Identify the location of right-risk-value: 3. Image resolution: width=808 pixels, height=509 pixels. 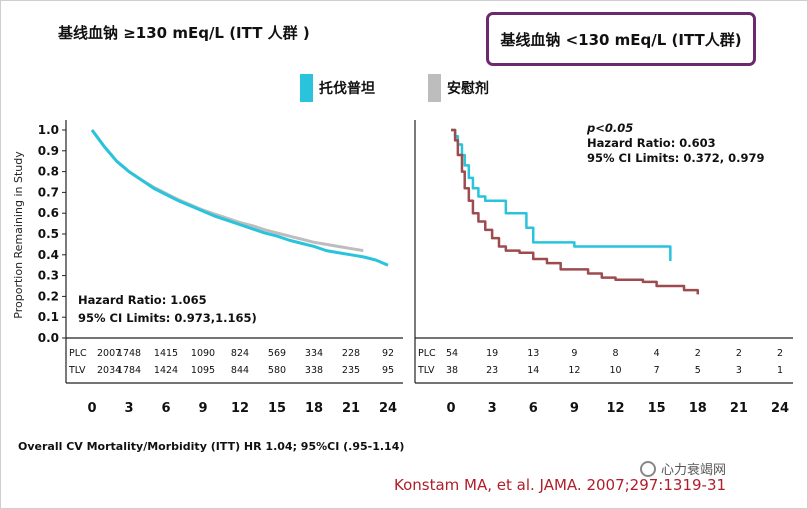
(739, 370).